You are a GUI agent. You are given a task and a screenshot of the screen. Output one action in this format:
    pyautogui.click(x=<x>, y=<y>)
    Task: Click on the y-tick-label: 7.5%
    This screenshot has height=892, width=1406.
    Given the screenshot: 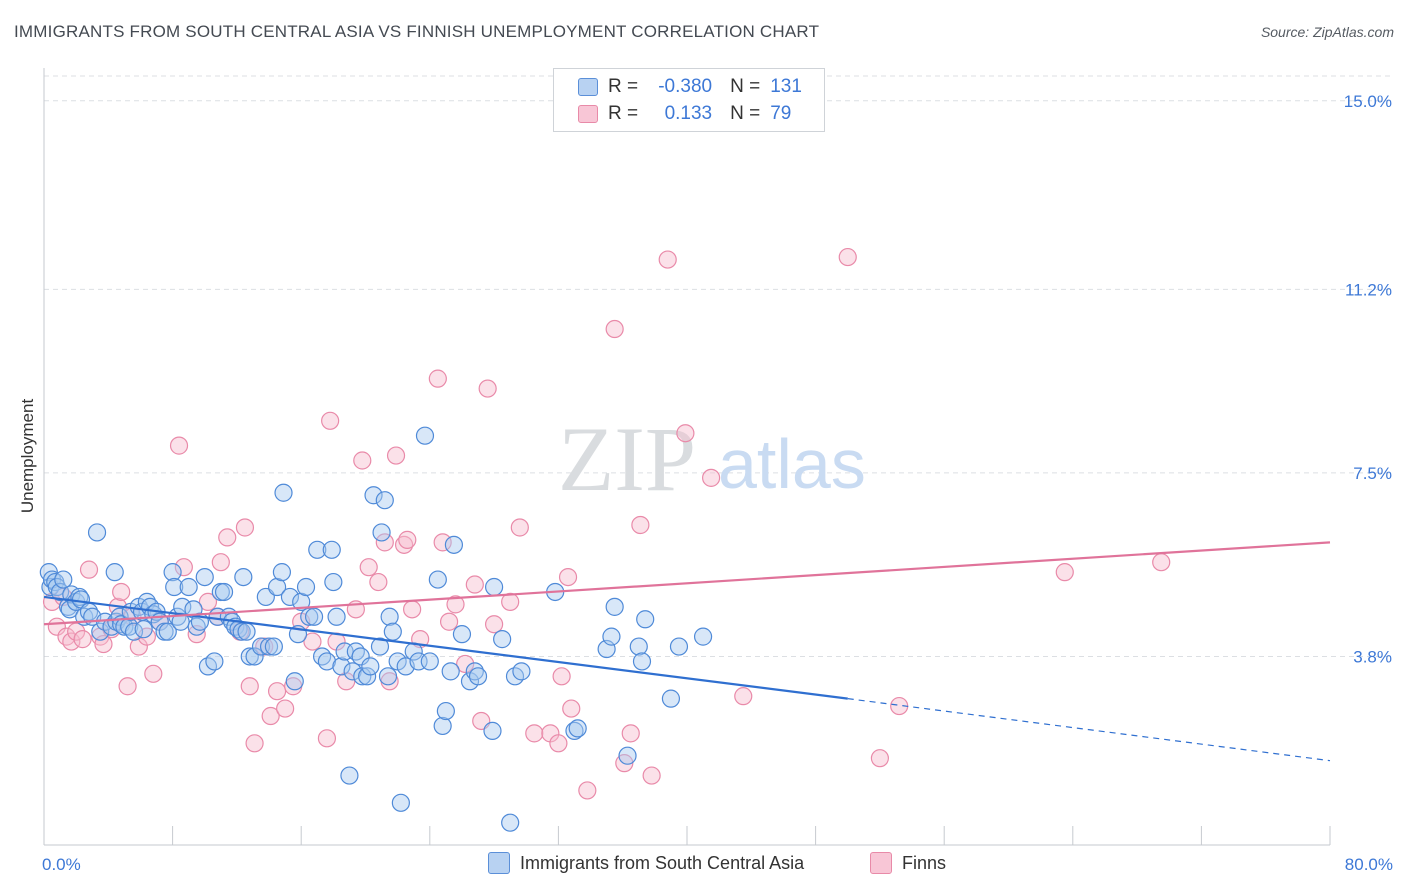 What is the action you would take?
    pyautogui.click(x=1372, y=473)
    